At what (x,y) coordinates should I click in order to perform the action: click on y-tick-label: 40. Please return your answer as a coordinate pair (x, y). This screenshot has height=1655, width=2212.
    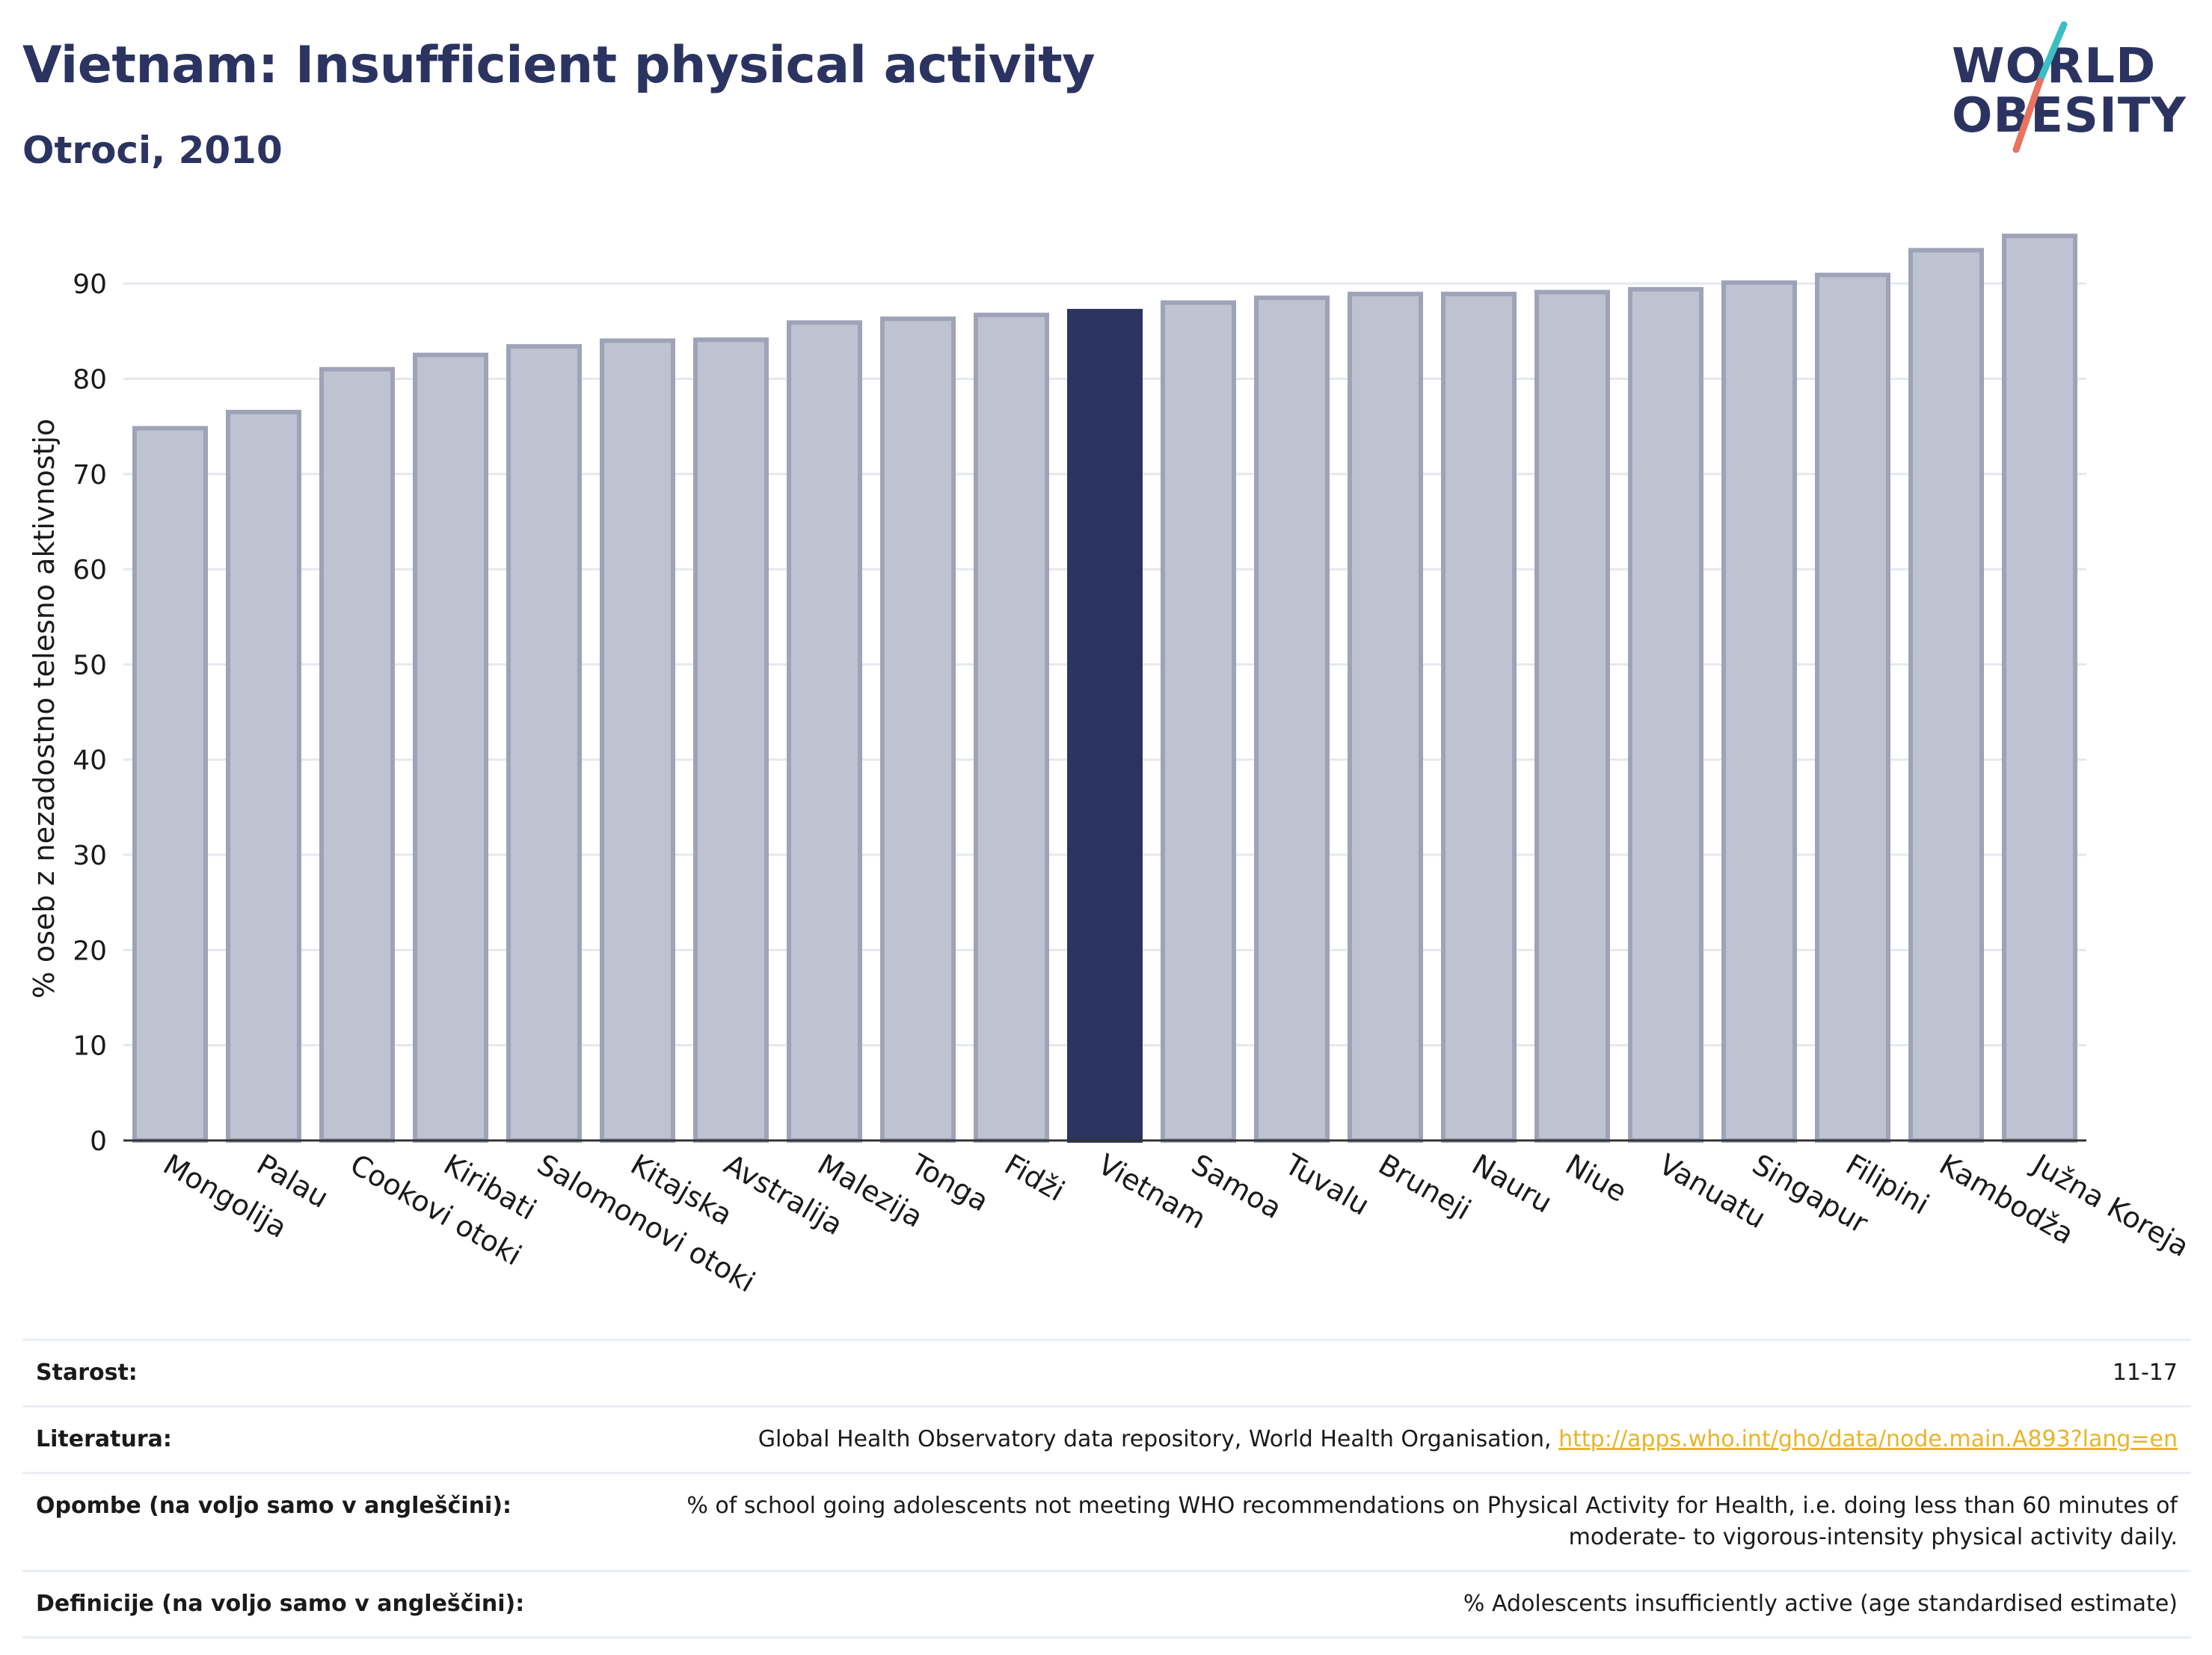
    Looking at the image, I should click on (90, 761).